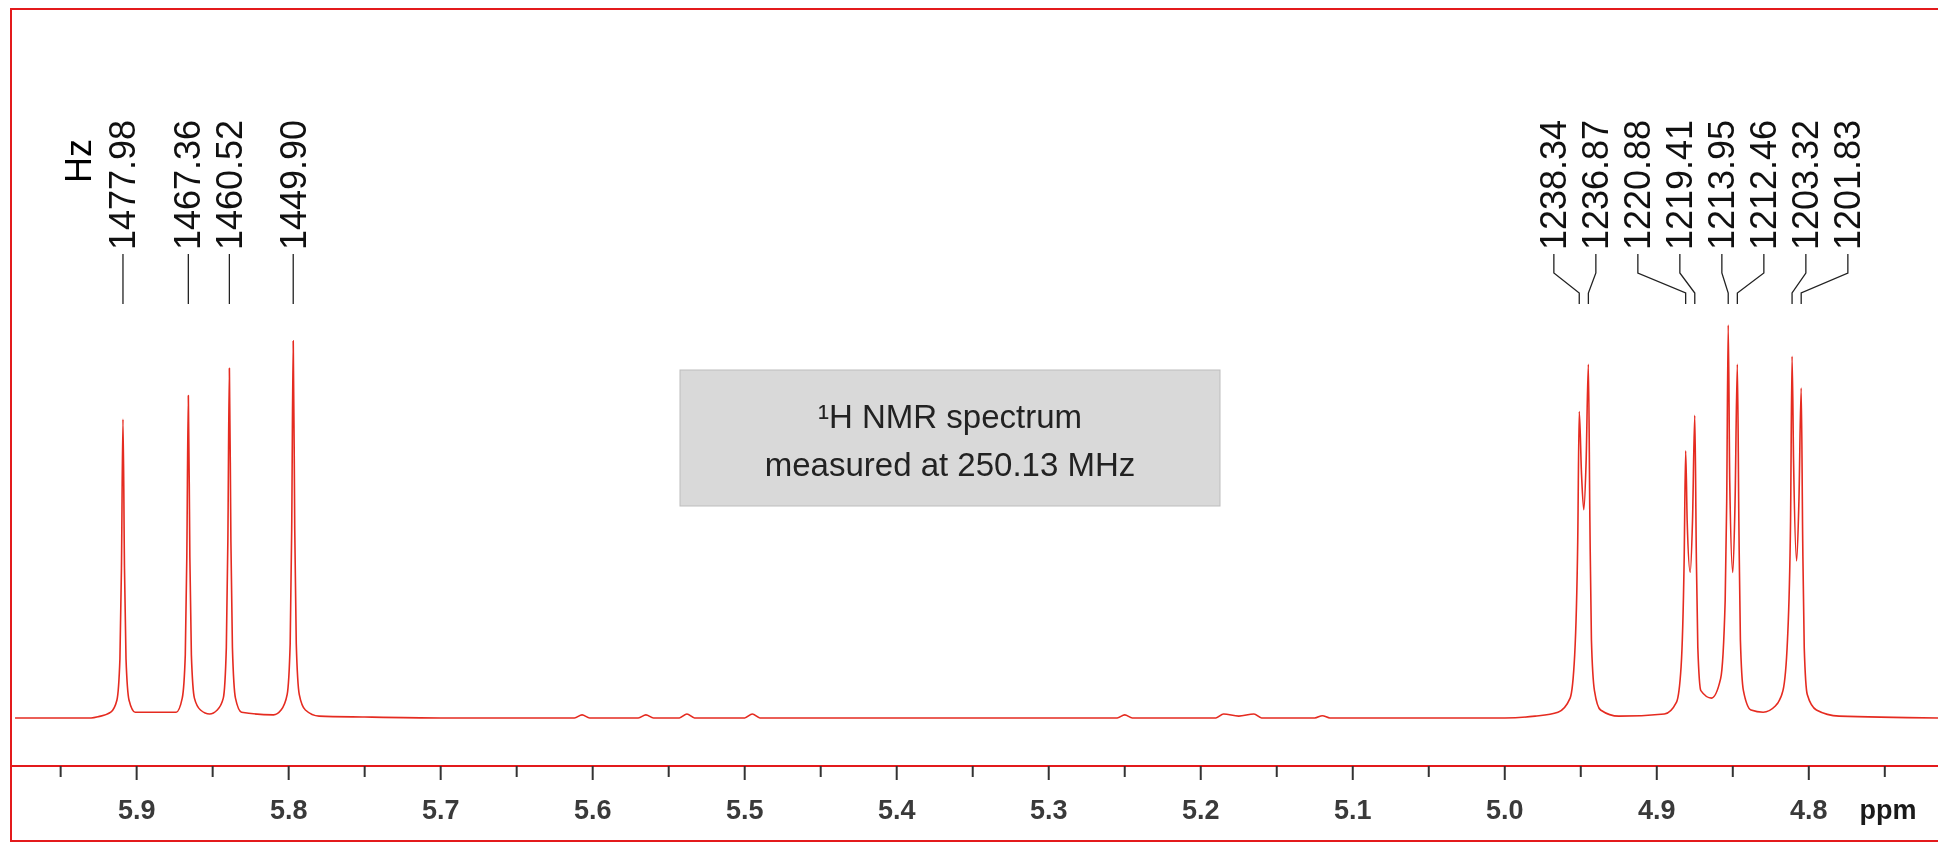 This screenshot has width=1946, height=851. Describe the element at coordinates (1680, 184) in the screenshot. I see `annotation: 1219.41` at that location.